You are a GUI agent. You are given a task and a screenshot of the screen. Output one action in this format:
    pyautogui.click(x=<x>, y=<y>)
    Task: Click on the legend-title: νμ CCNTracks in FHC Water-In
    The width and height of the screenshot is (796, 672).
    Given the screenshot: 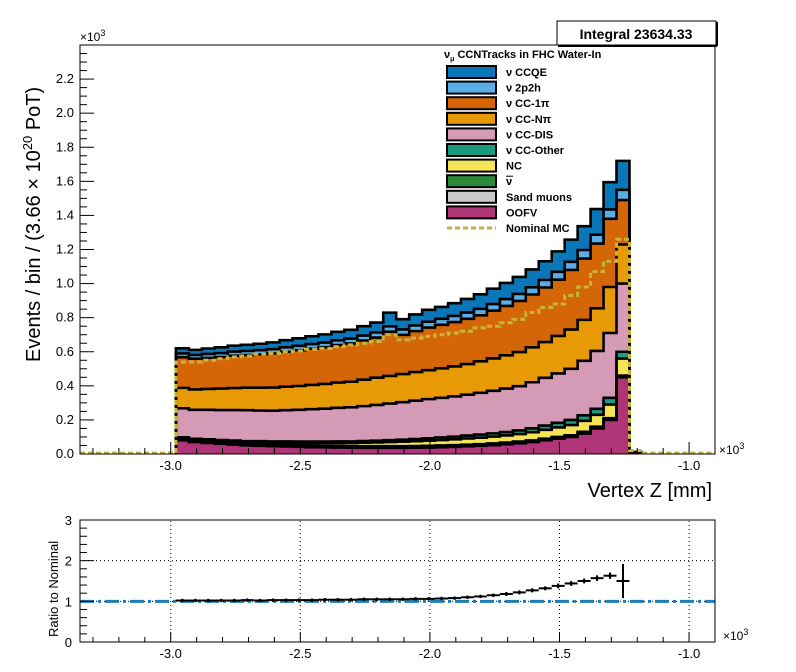 What is the action you would take?
    pyautogui.click(x=523, y=56)
    